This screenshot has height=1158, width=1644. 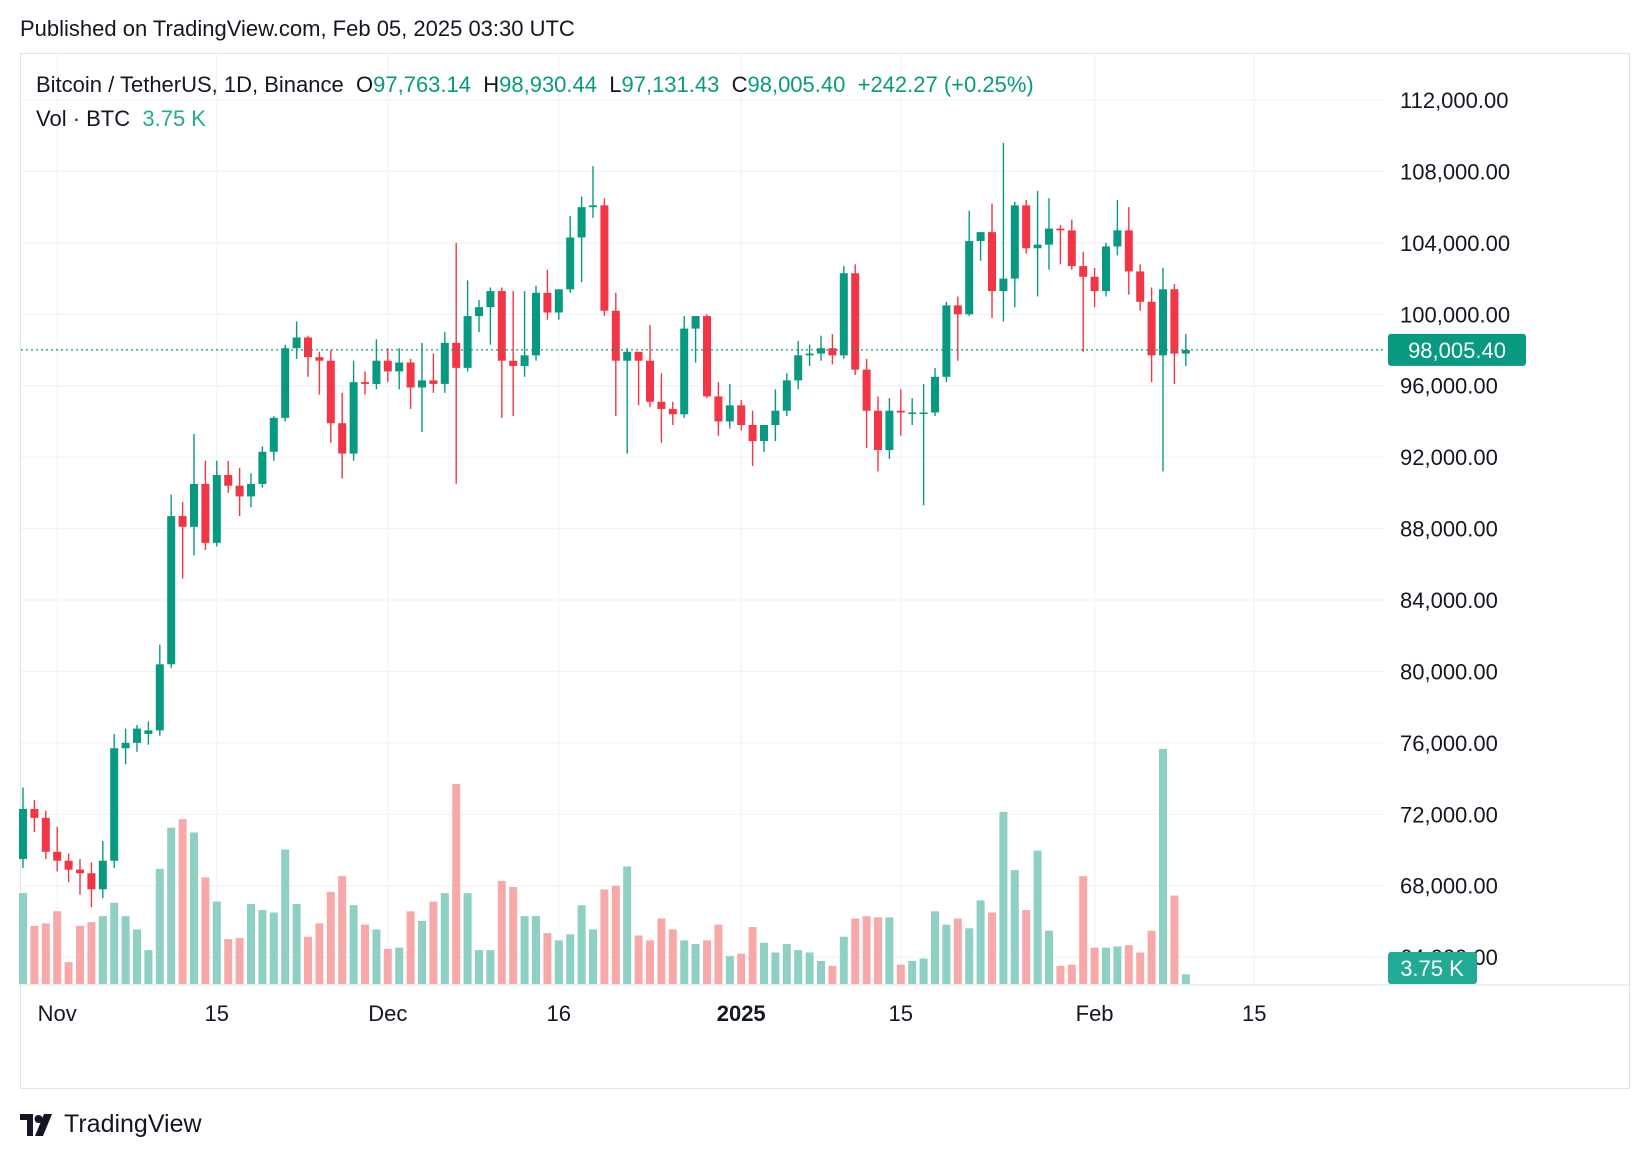 What do you see at coordinates (387, 1013) in the screenshot?
I see `x-tick-label: Dec` at bounding box center [387, 1013].